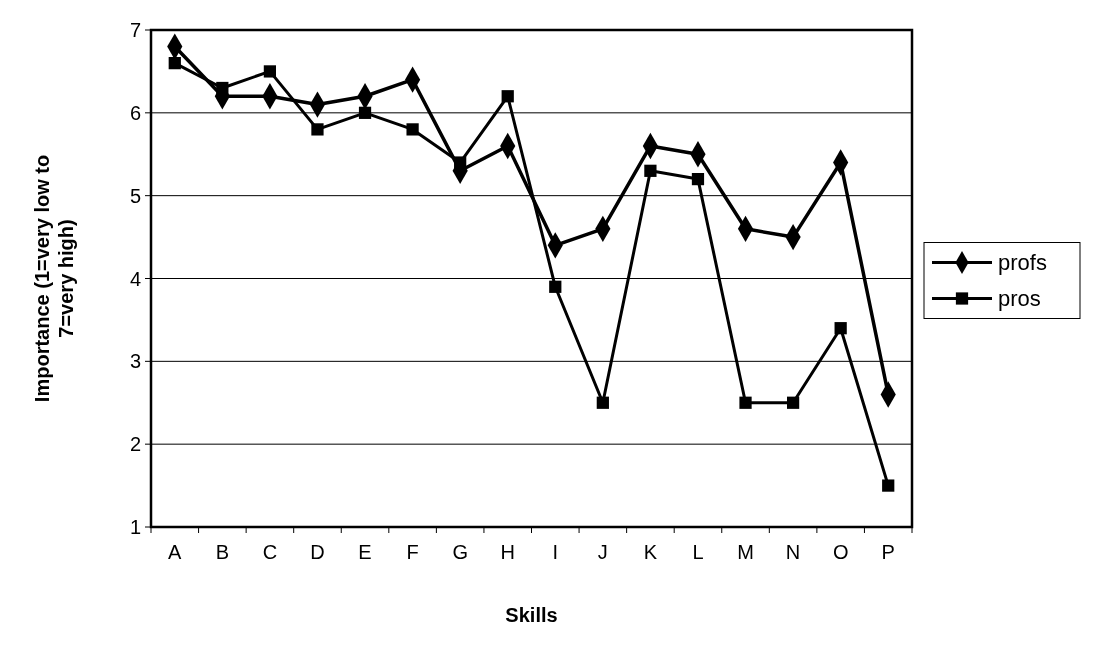 This screenshot has height=648, width=1100. What do you see at coordinates (135, 112) in the screenshot?
I see `y-tick-label: 6` at bounding box center [135, 112].